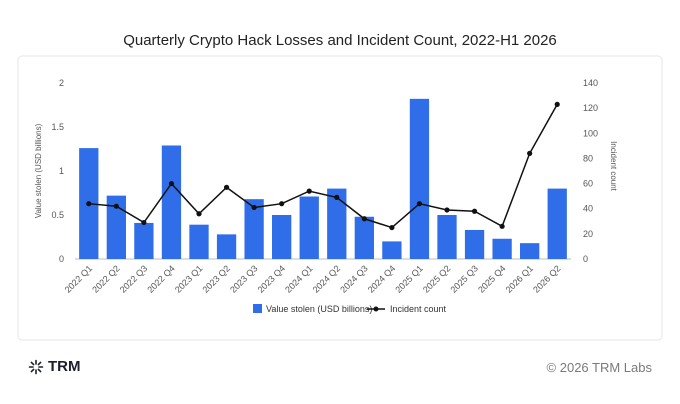 The height and width of the screenshot is (404, 680). I want to click on y-tick-right: 100, so click(590, 133).